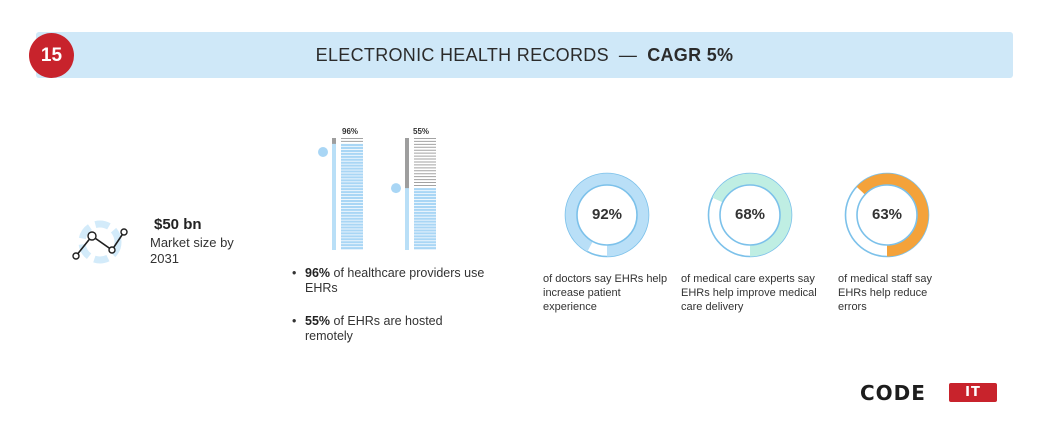  I want to click on donut-graphic, so click(750, 215).